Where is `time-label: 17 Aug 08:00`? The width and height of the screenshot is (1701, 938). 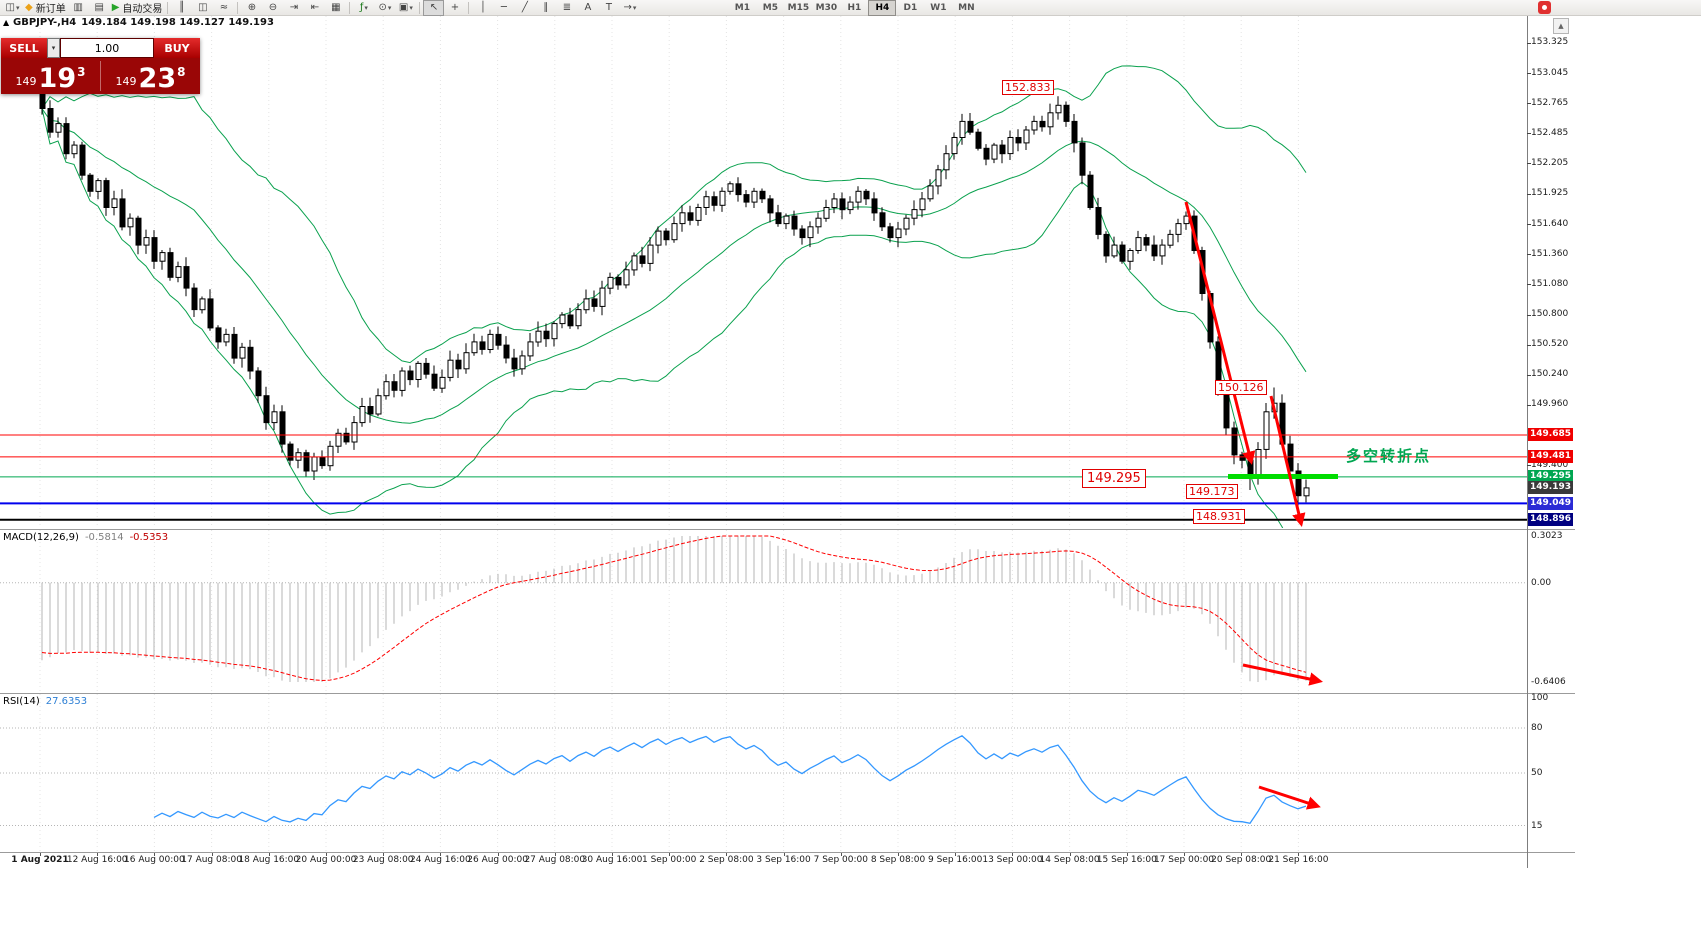
time-label: 17 Aug 08:00 is located at coordinates (211, 860).